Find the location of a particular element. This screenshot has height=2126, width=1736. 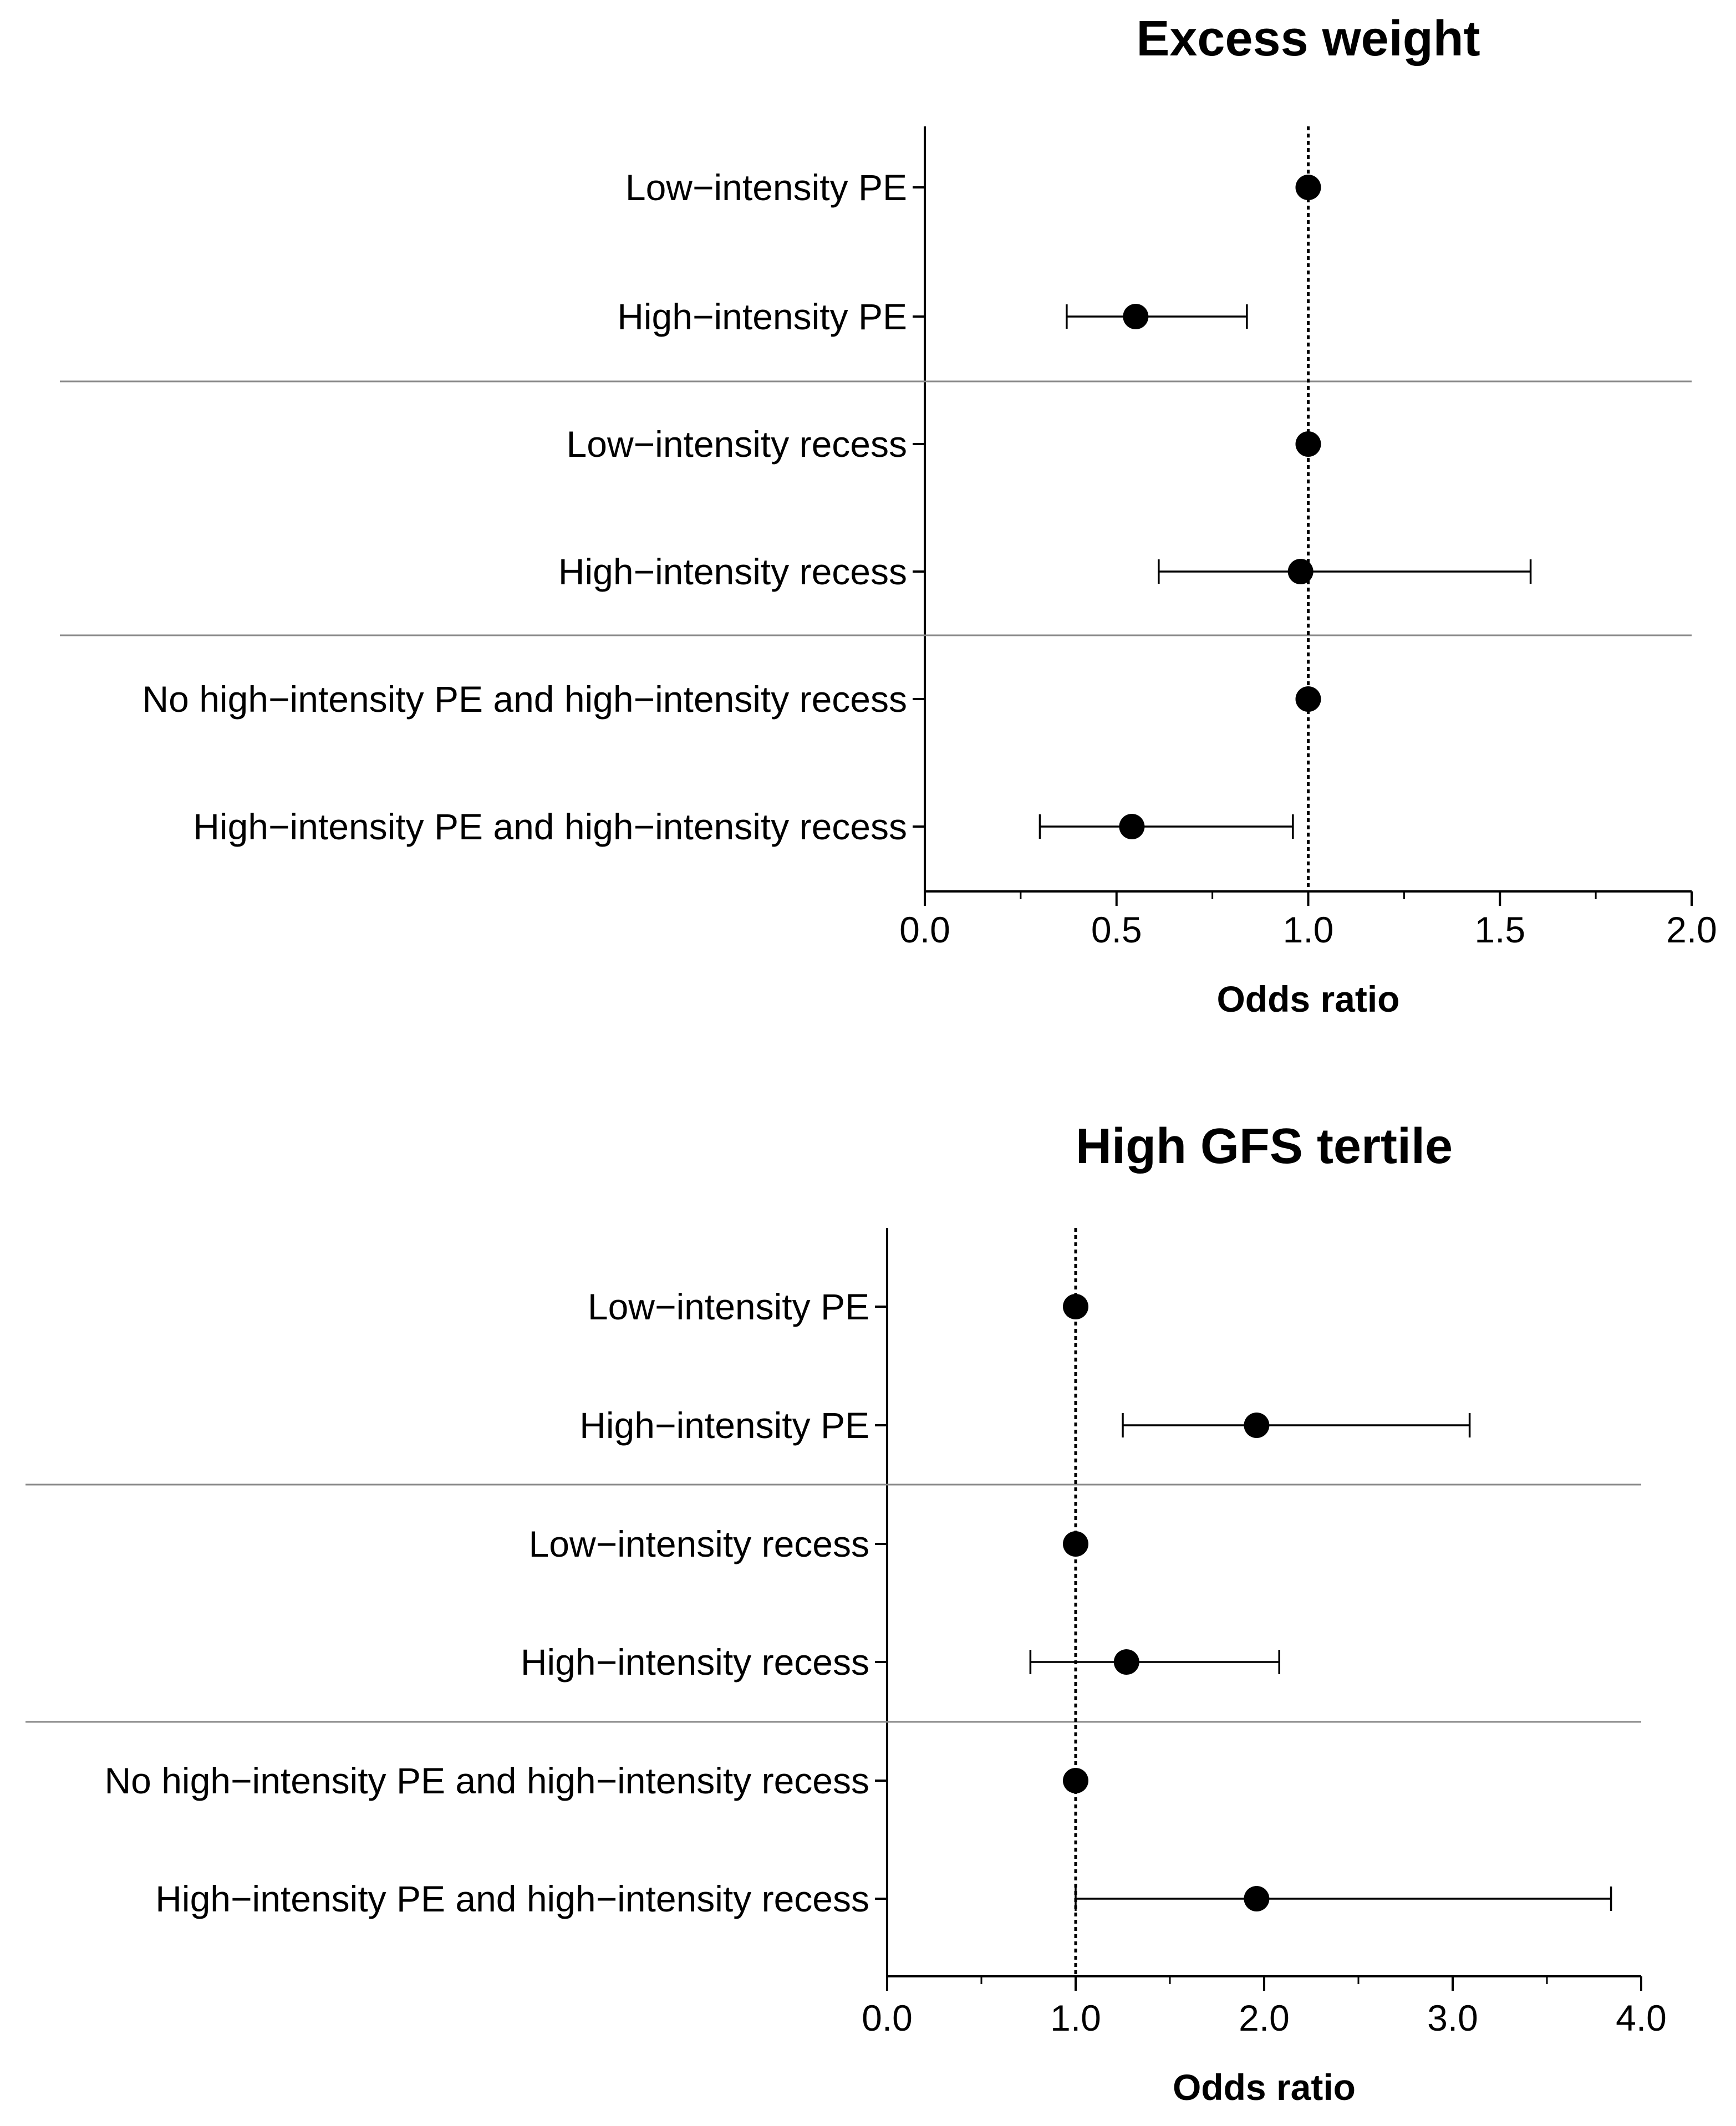

panel-title: High GFS tertile is located at coordinates (1265, 1146).